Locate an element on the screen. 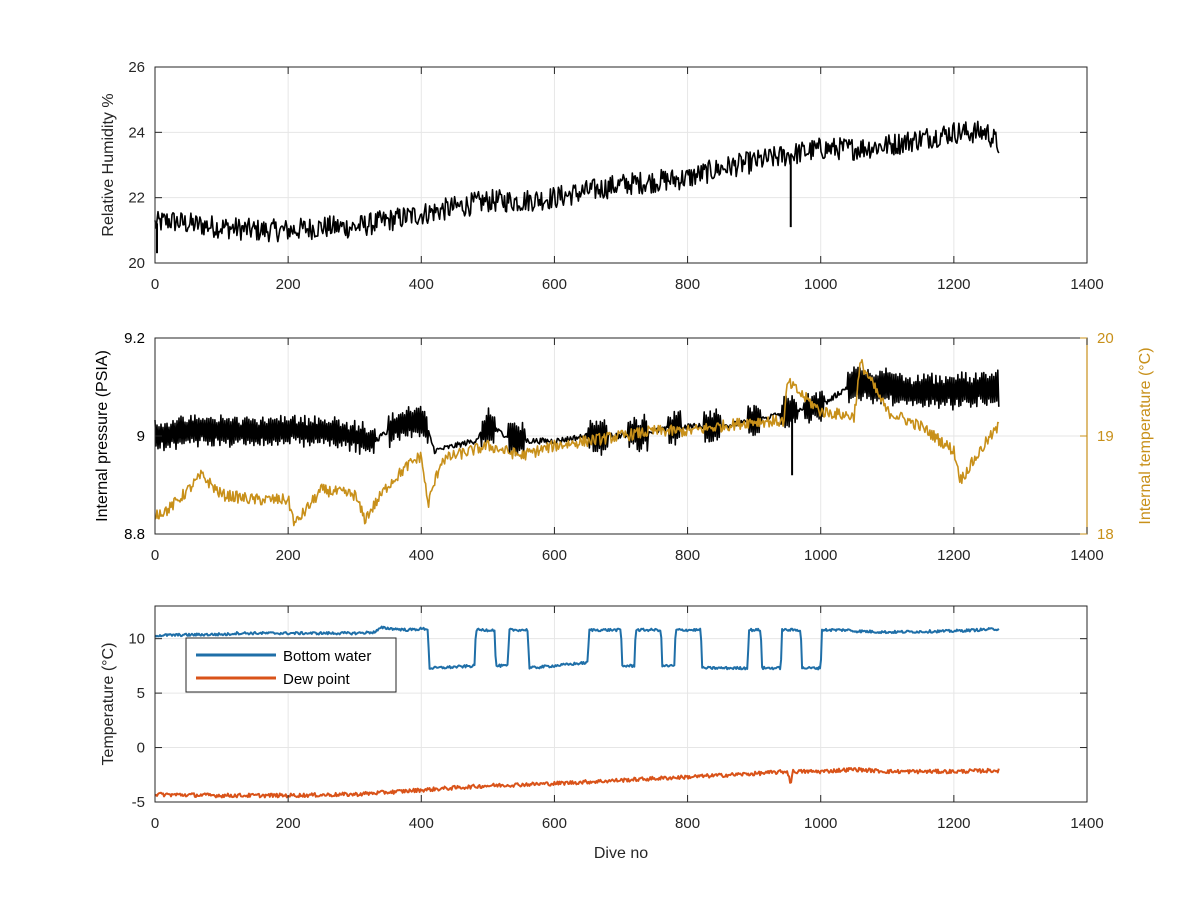 The image size is (1200, 900). series-group-pressure is located at coordinates (577, 442).